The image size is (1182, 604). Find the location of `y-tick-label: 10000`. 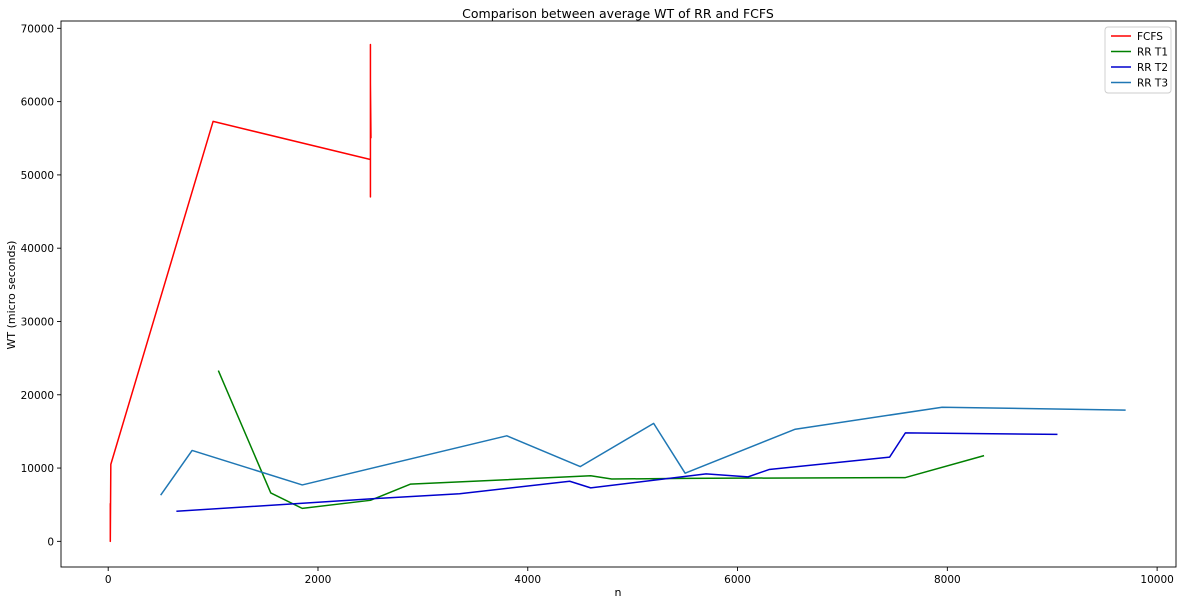

y-tick-label: 10000 is located at coordinates (37, 469).